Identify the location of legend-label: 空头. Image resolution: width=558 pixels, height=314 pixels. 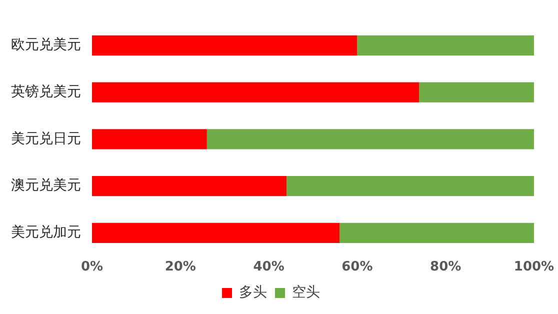
(306, 292).